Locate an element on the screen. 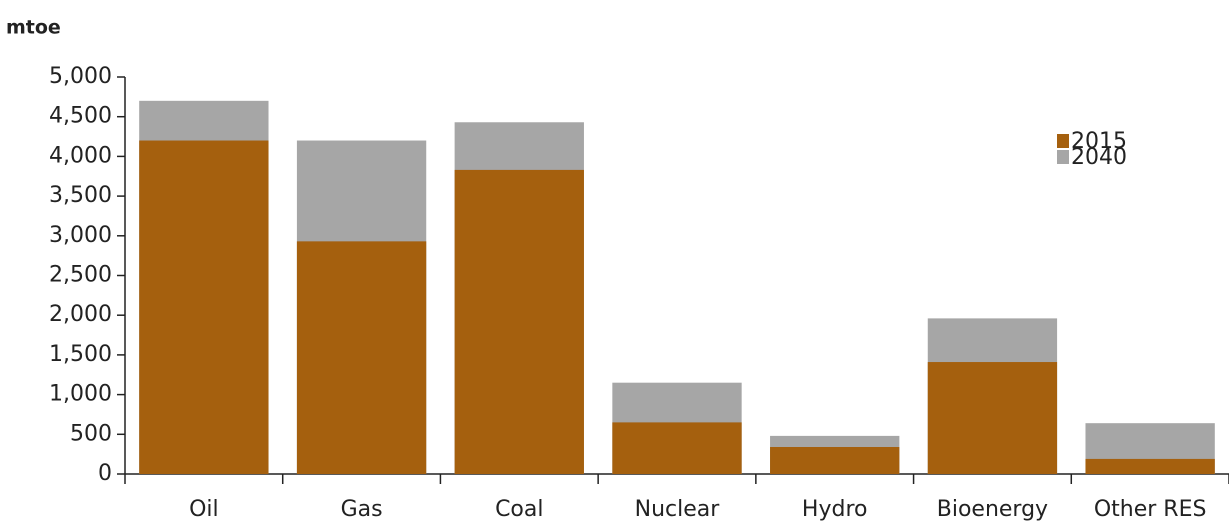 The height and width of the screenshot is (527, 1229). y-axis-label: mtoe is located at coordinates (33, 28).